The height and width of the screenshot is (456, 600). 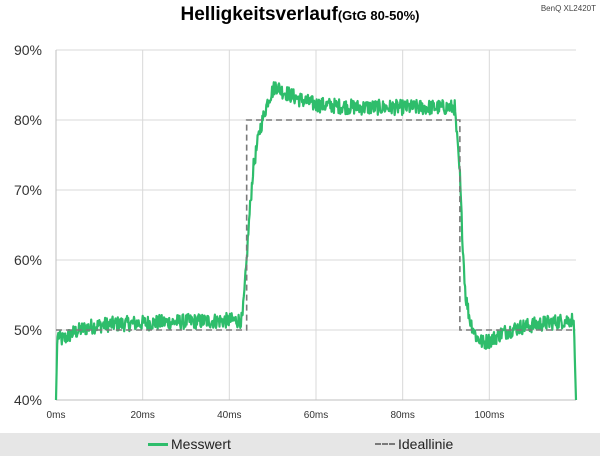 I want to click on y-tick-label: 90%, so click(x=28, y=50).